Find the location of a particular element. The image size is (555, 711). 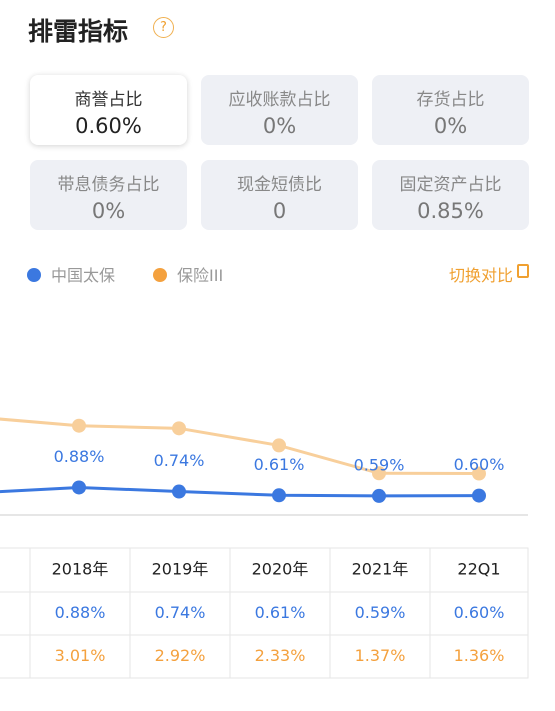

card-label: 存货占比 is located at coordinates (450, 100).